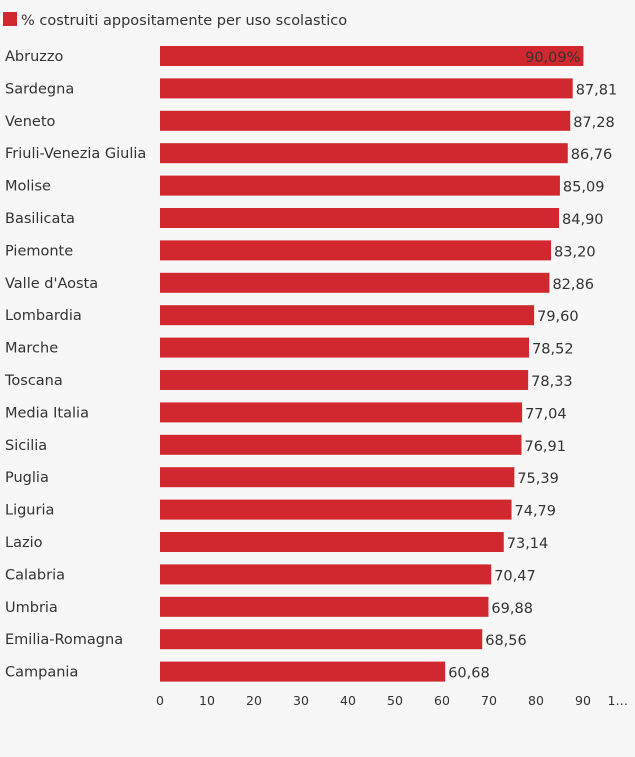 The height and width of the screenshot is (757, 635). What do you see at coordinates (506, 641) in the screenshot?
I see `value-label: 68,56` at bounding box center [506, 641].